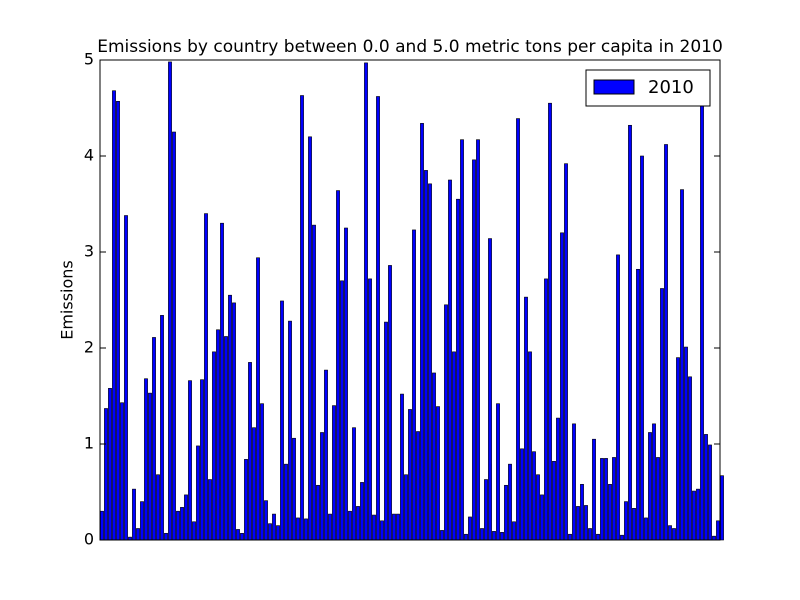 The height and width of the screenshot is (600, 800). I want to click on y-tick-label: 4, so click(89, 155).